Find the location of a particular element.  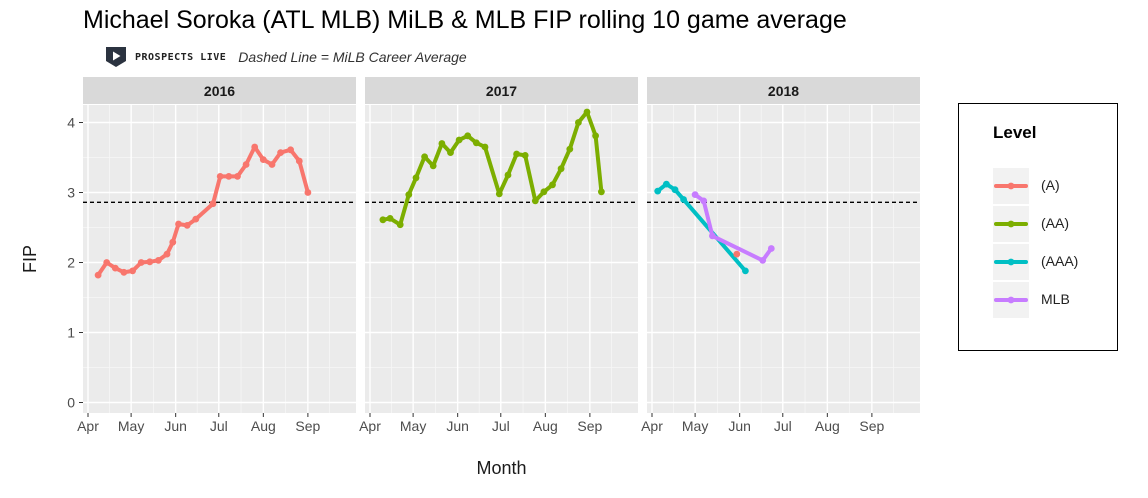

legend-item: (AAA) is located at coordinates (1048, 262).